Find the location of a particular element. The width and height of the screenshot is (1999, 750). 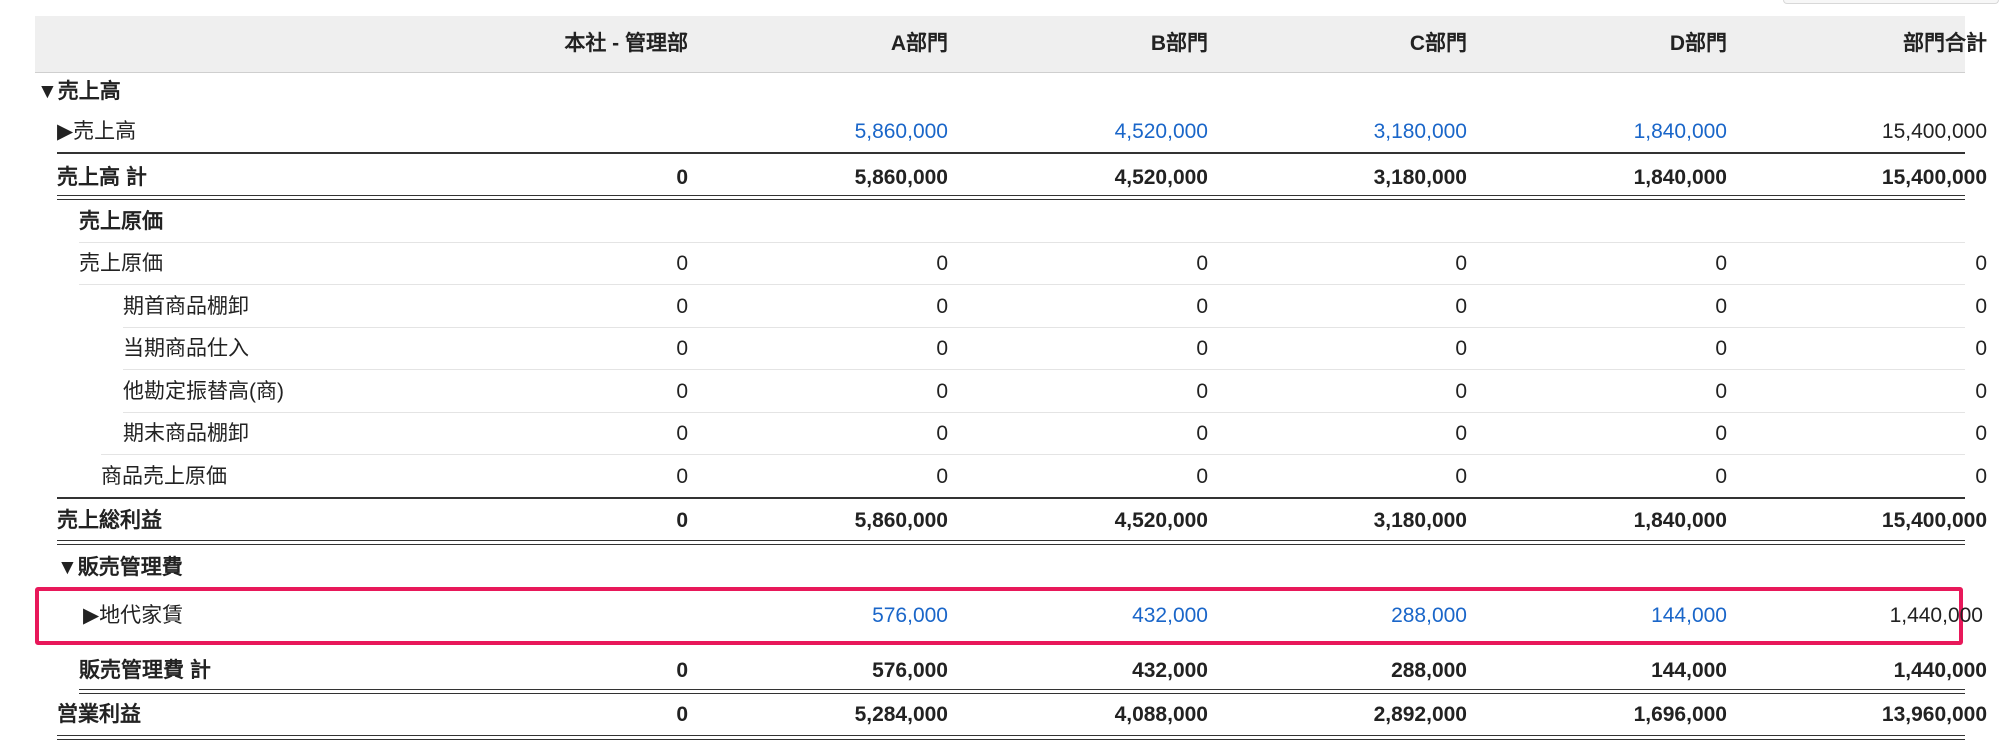

col-header-c: C部門 is located at coordinates (1438, 43).